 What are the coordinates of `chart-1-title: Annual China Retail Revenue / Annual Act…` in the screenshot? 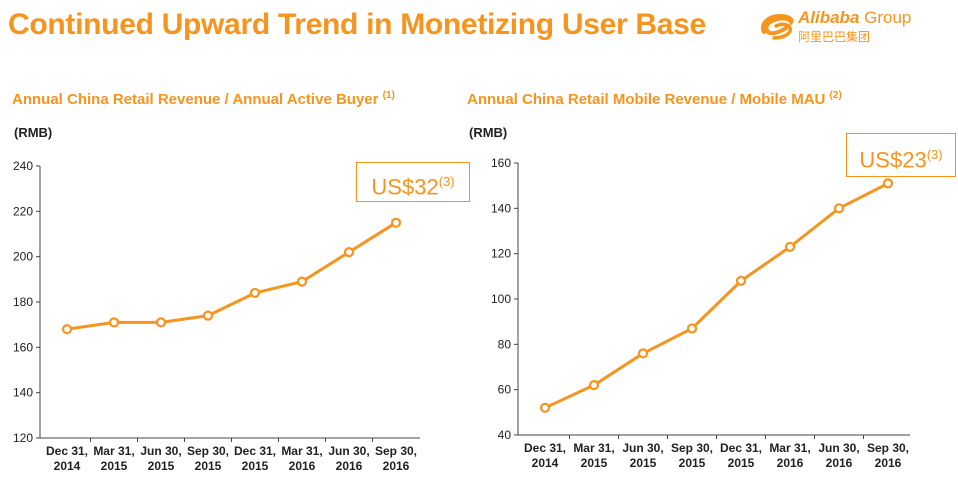 It's located at (203, 99).